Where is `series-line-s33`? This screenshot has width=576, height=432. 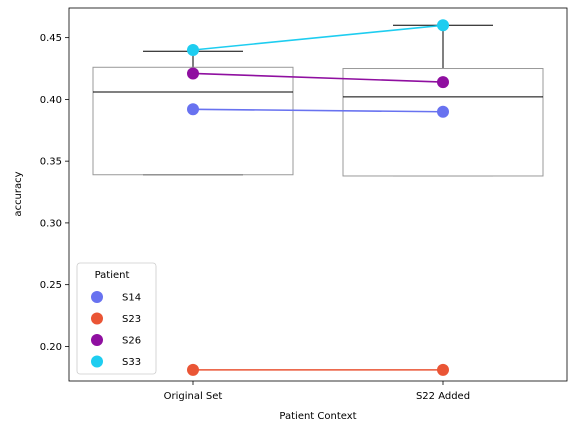 series-line-s33 is located at coordinates (318, 37).